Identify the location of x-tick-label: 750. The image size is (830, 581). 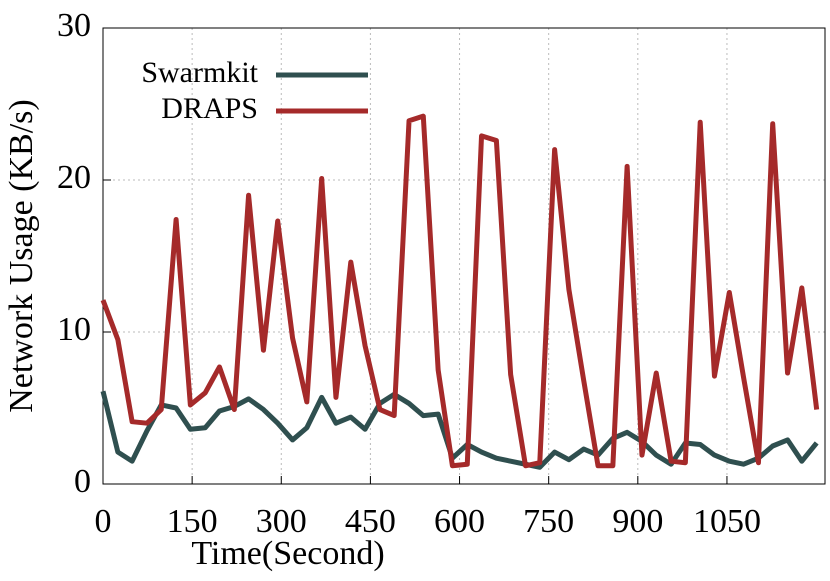
(548, 521).